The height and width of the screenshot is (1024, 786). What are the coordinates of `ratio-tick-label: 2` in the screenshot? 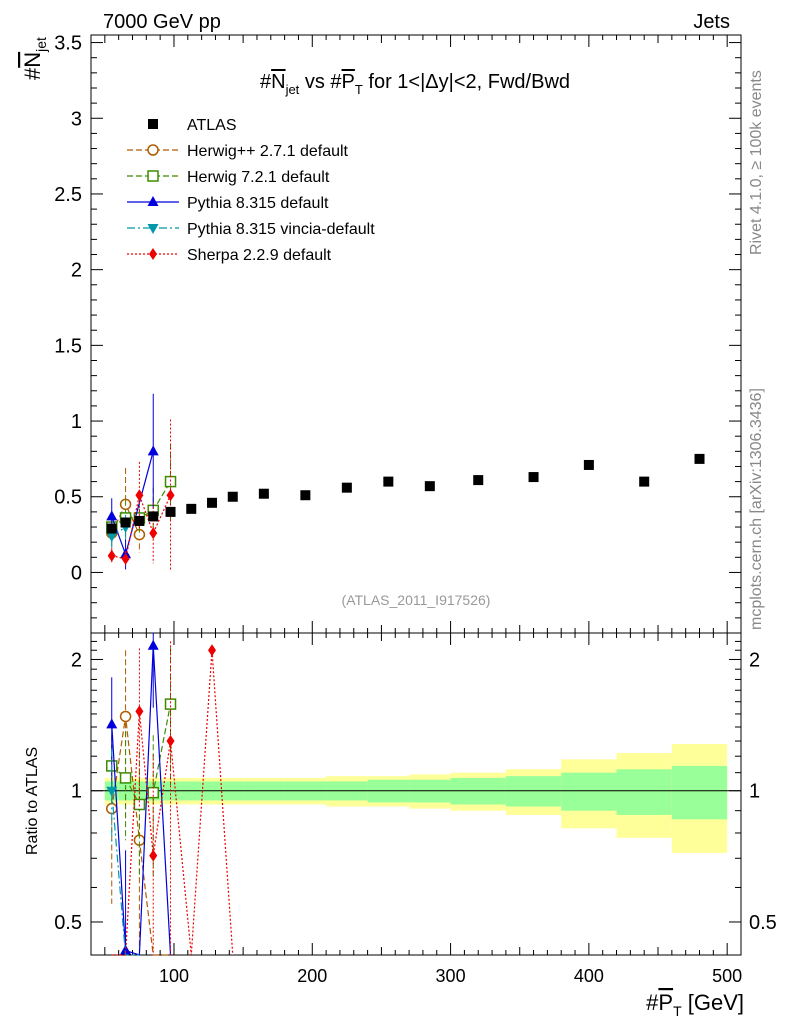 It's located at (76, 660).